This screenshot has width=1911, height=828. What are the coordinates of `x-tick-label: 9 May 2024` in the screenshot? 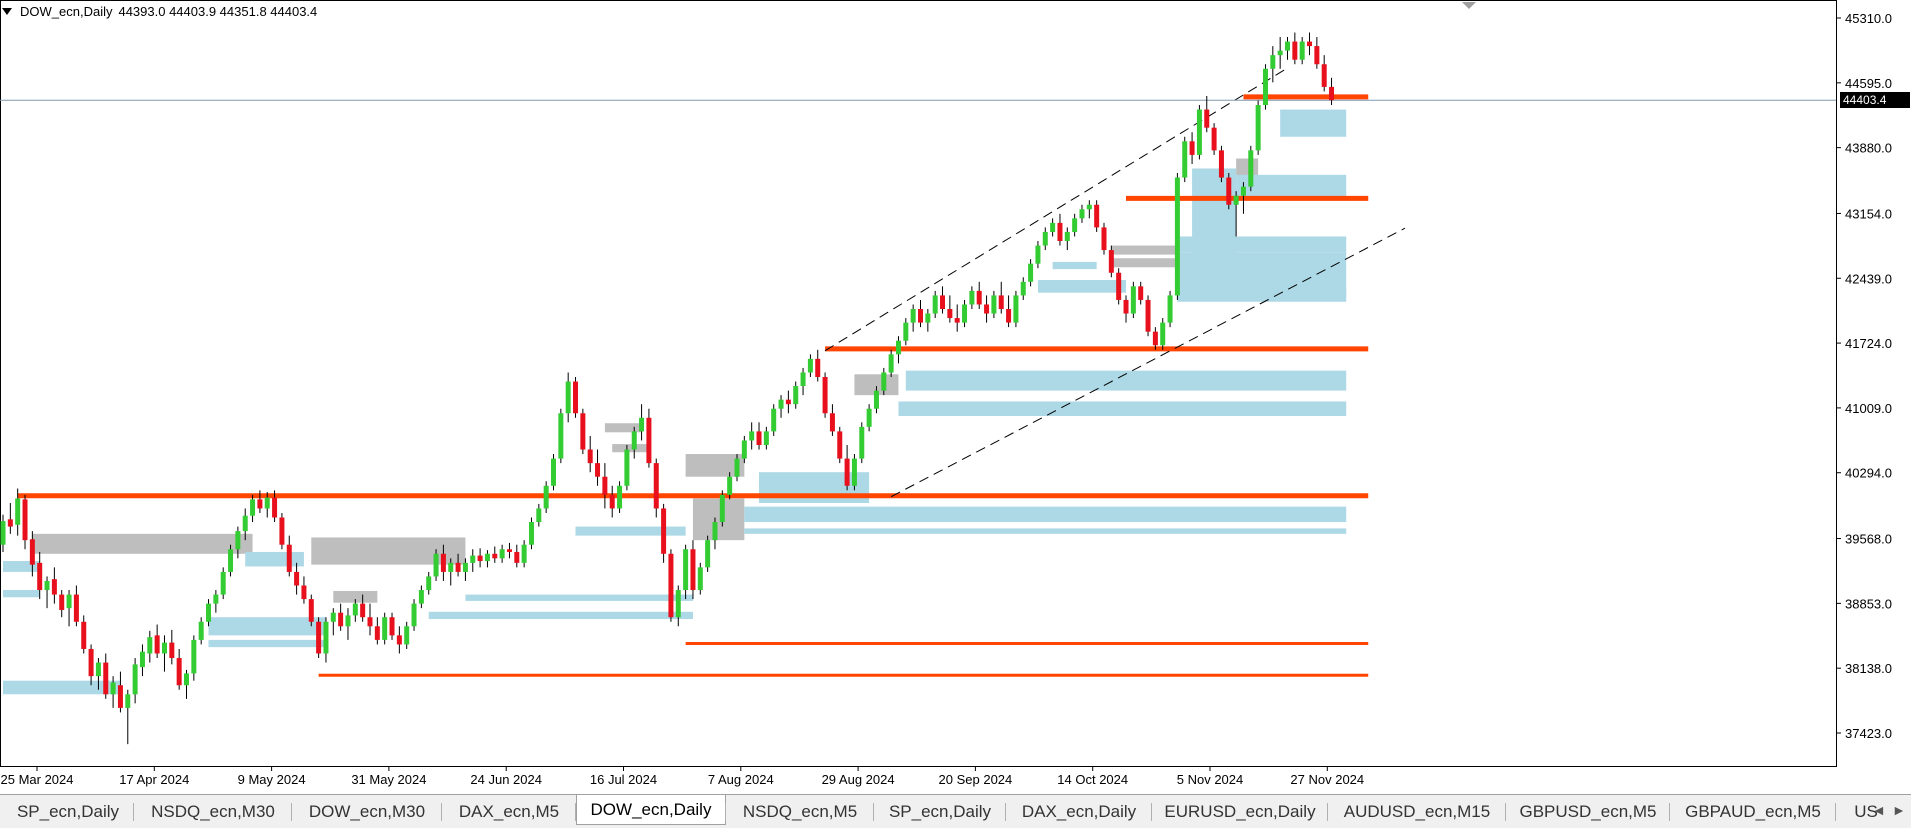 It's located at (272, 779).